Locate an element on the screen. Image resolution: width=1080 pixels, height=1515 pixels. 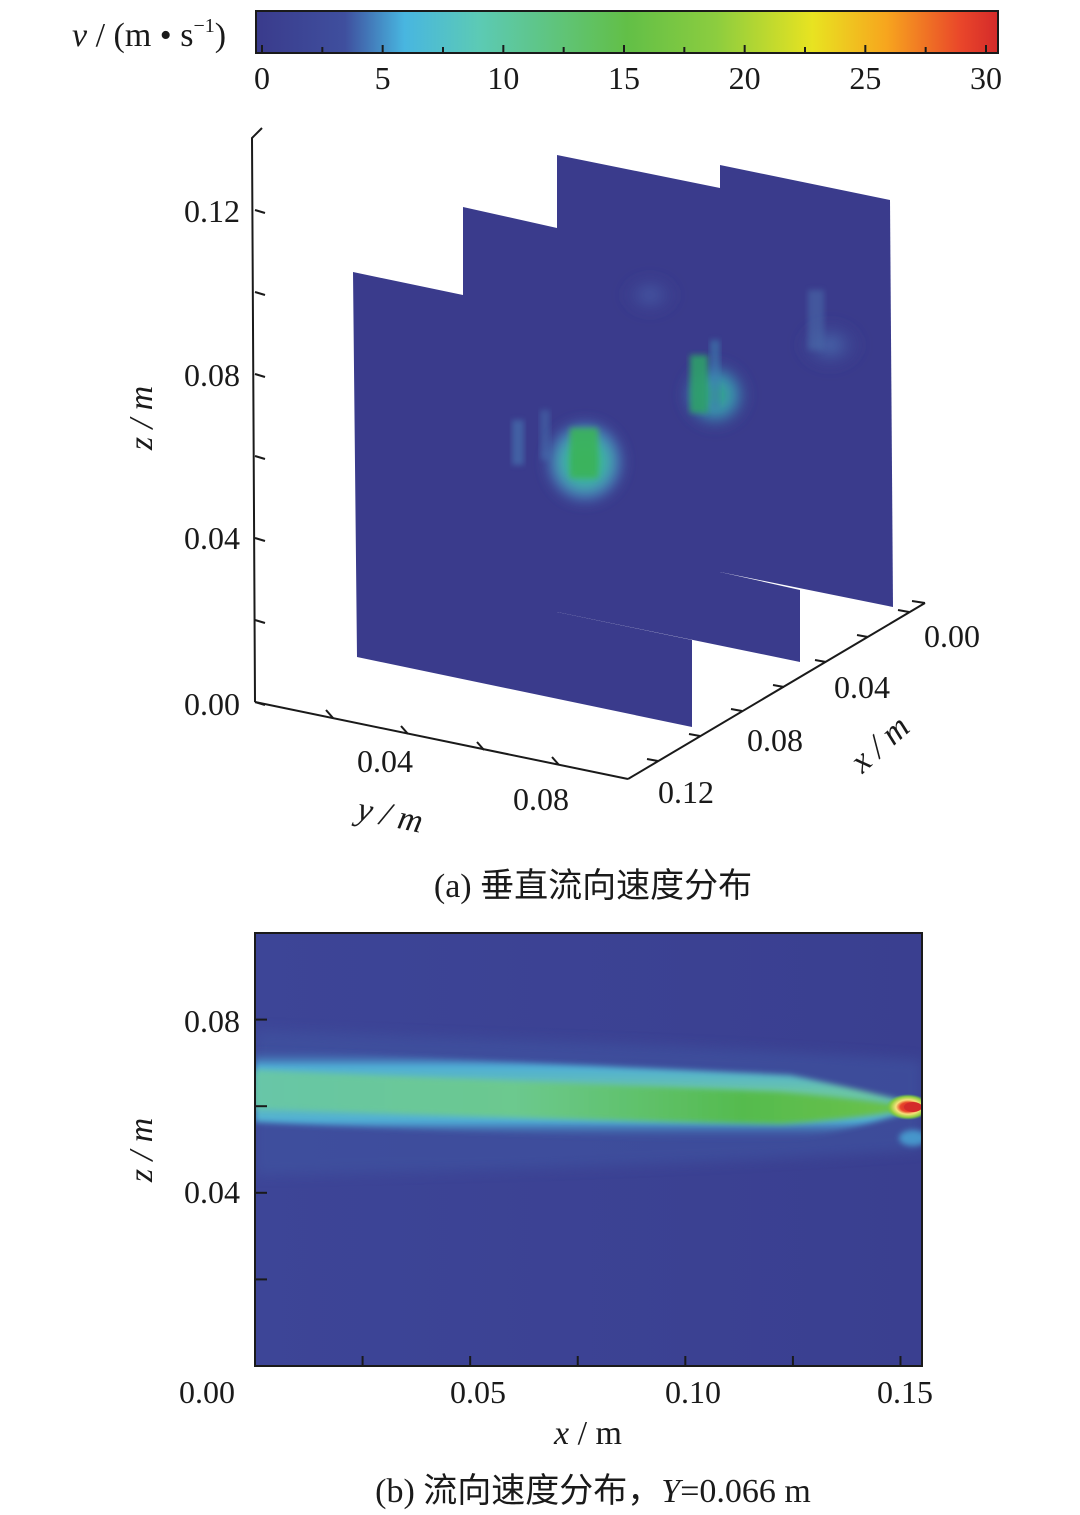
colorbar-ticks: 0 5 10 15 20 25 30 is located at coordinates (628, 70).